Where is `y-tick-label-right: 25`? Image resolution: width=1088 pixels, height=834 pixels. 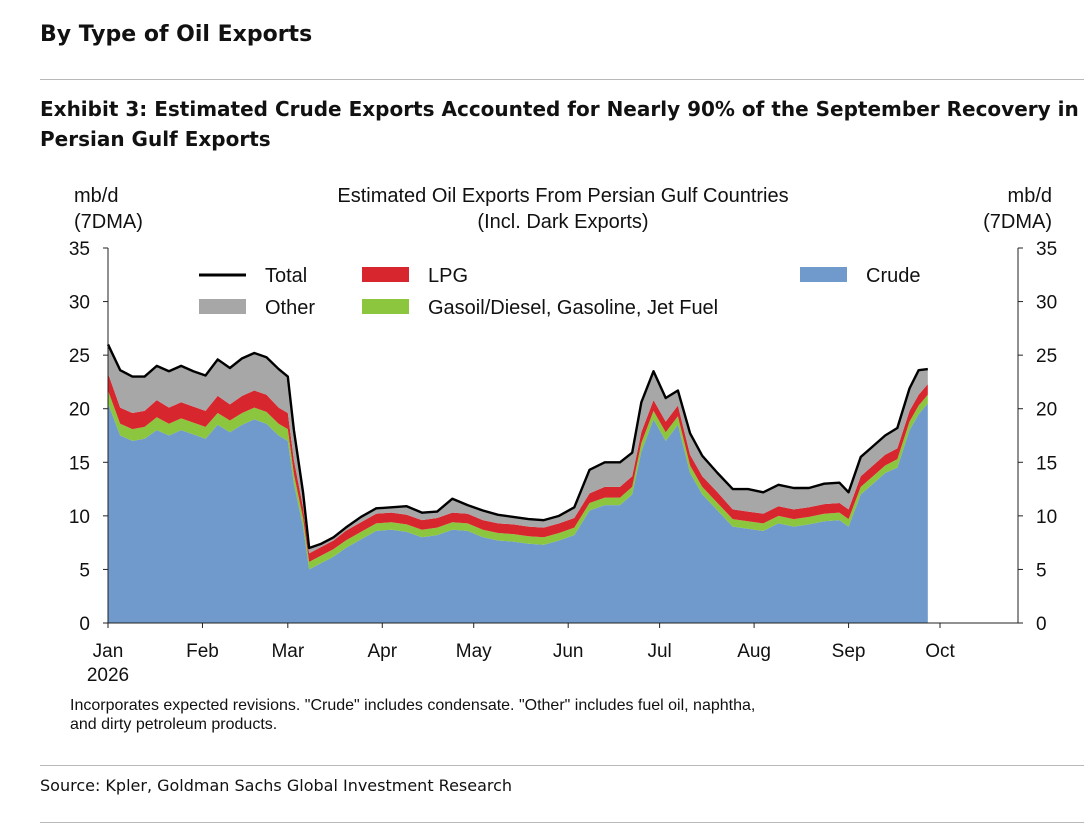
y-tick-label-right: 25 is located at coordinates (1046, 356).